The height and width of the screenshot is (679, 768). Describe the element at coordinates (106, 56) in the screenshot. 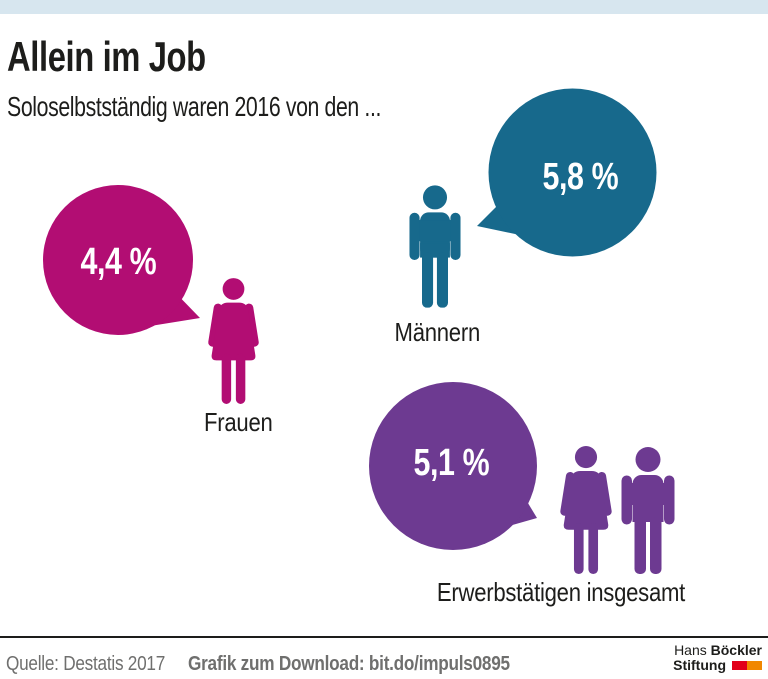

I see `page-title-text: Allein im Job` at that location.